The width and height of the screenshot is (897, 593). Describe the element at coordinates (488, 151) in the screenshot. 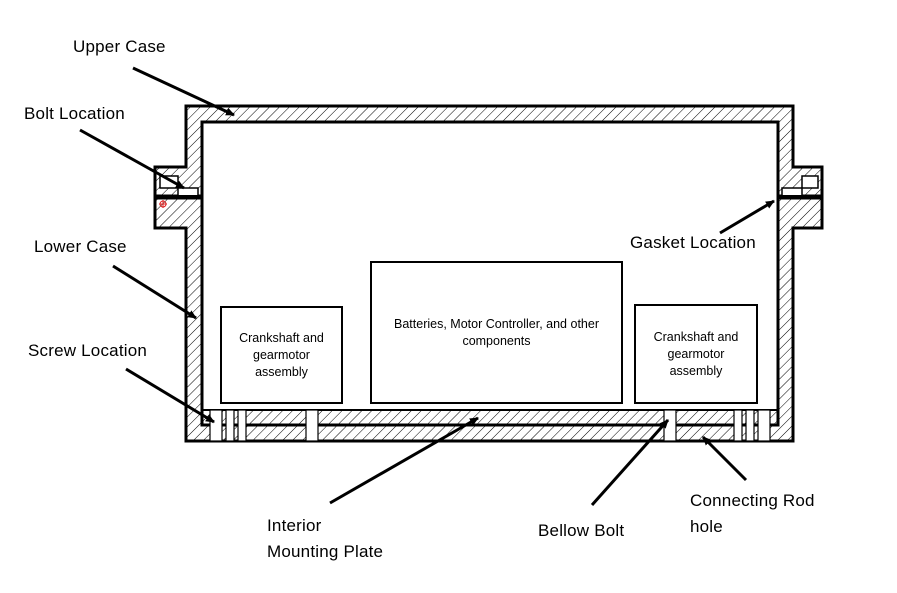

I see `upper-case-wall` at that location.